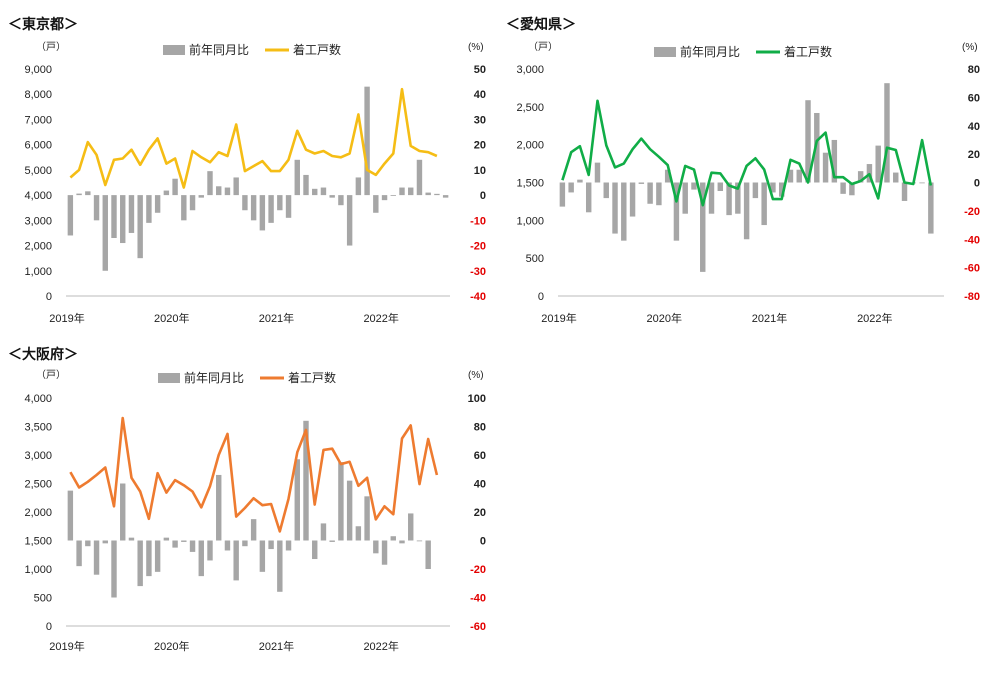 Image resolution: width=990 pixels, height=679 pixels. I want to click on left-axis-unit: （戸）, so click(51, 375).